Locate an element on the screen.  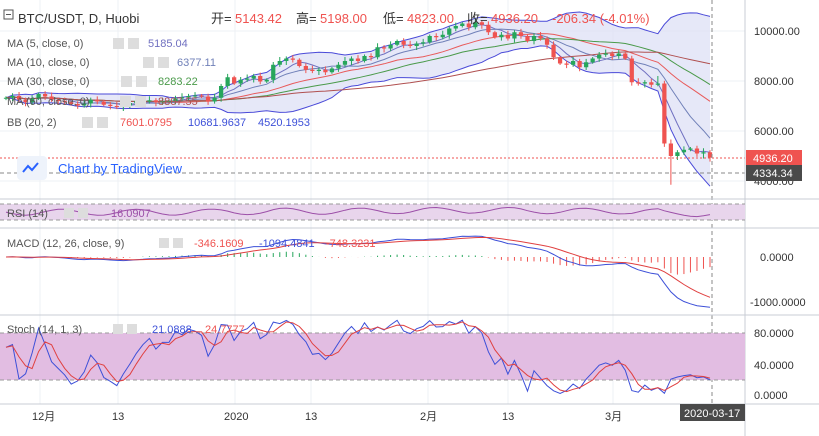
macd-value: -1094.4841 is located at coordinates (287, 244).